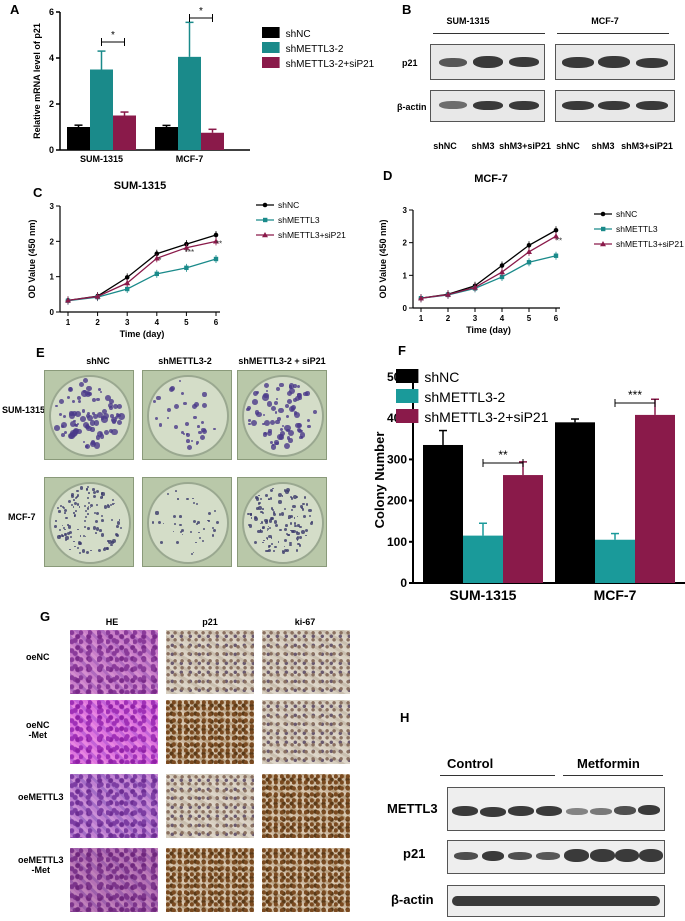  I want to click on hist-row-label: oeMETTL3 -Met, so click(41, 865).